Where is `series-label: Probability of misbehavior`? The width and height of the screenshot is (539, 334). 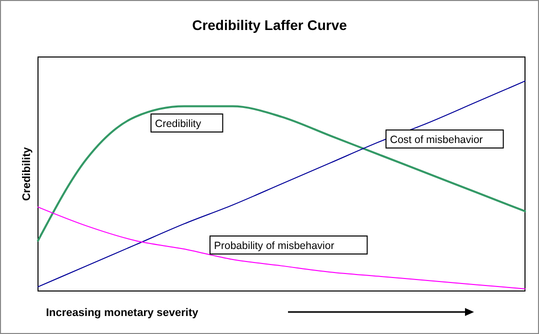
series-label: Probability of misbehavior is located at coordinates (274, 246).